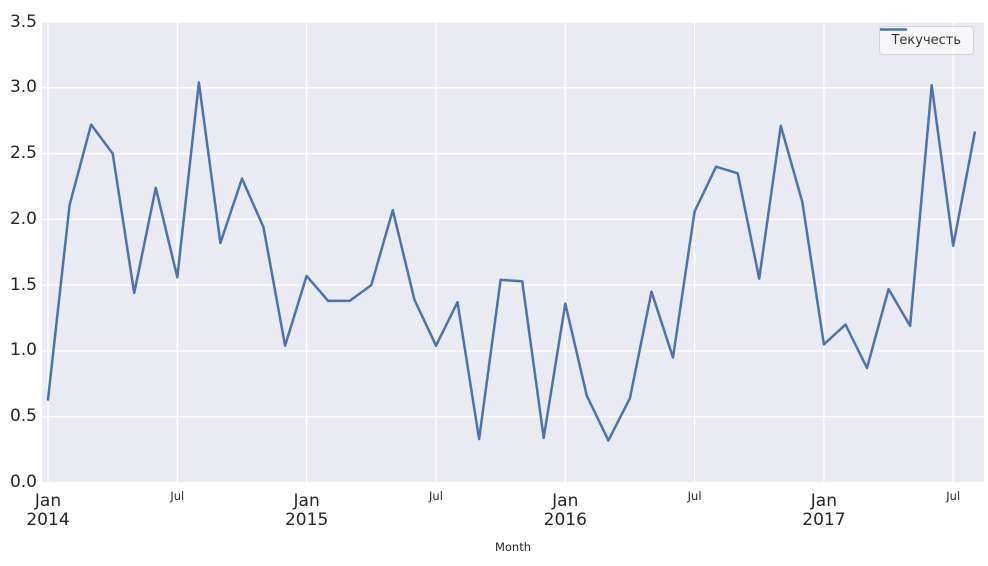  What do you see at coordinates (306, 510) in the screenshot?
I see `x-tick-label-major: Jan 2015` at bounding box center [306, 510].